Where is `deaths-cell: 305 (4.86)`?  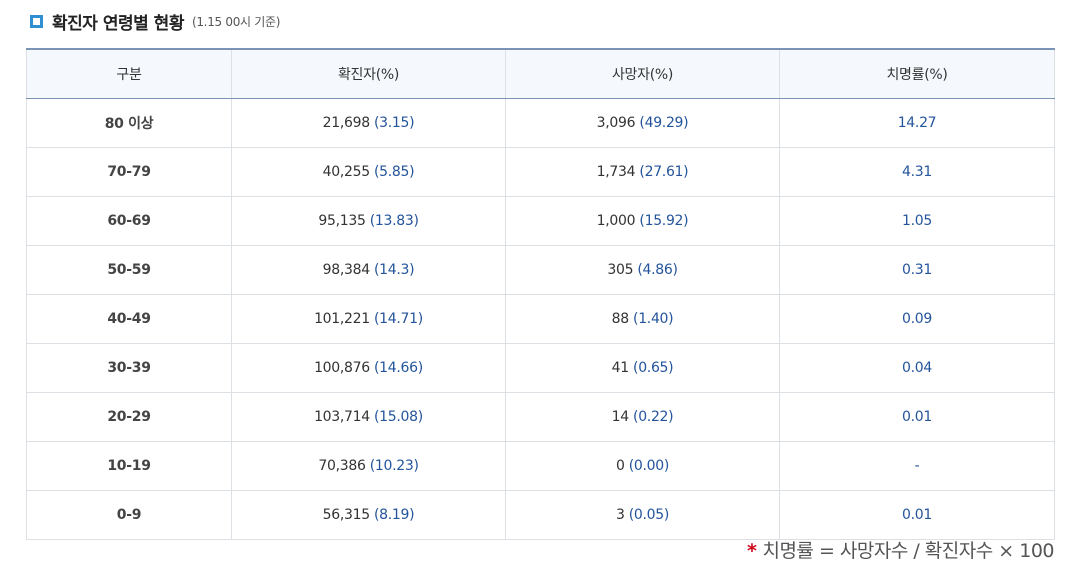 deaths-cell: 305 (4.86) is located at coordinates (642, 270).